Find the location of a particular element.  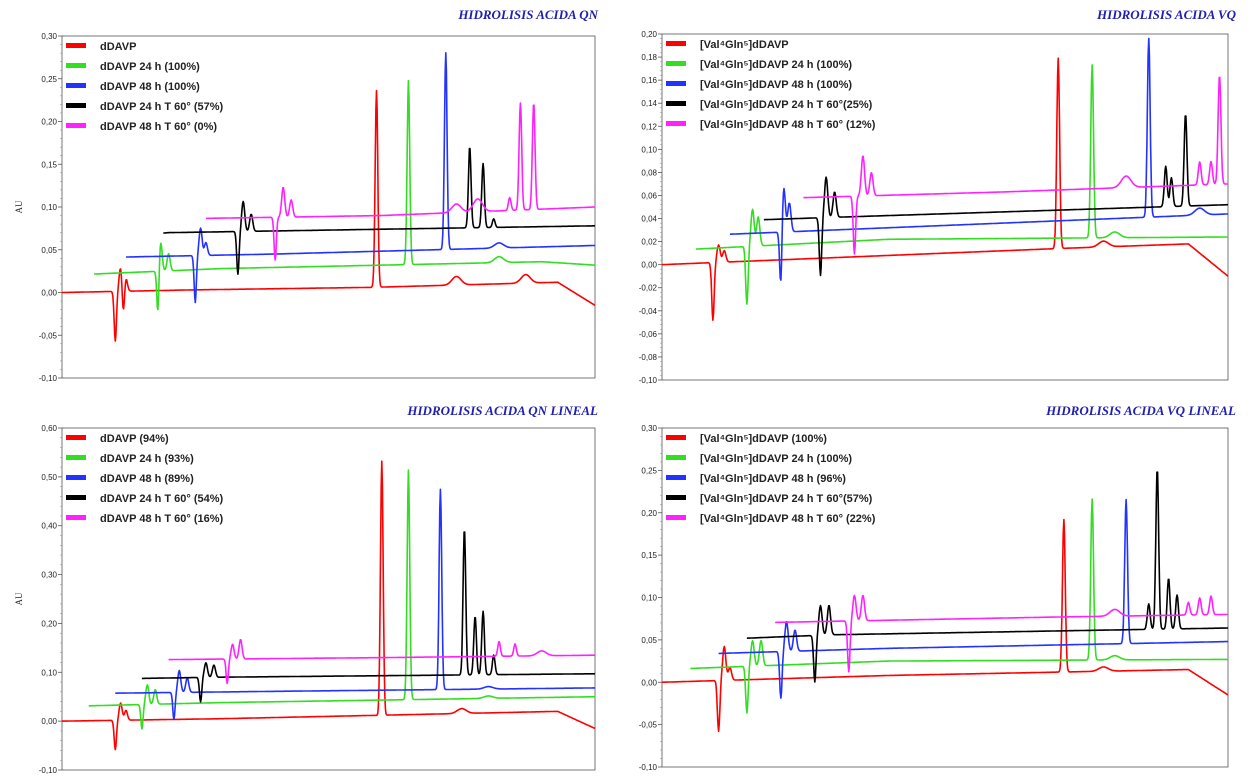

legend-label: dDAVP 48 h T 60° (16%) is located at coordinates (162, 519).